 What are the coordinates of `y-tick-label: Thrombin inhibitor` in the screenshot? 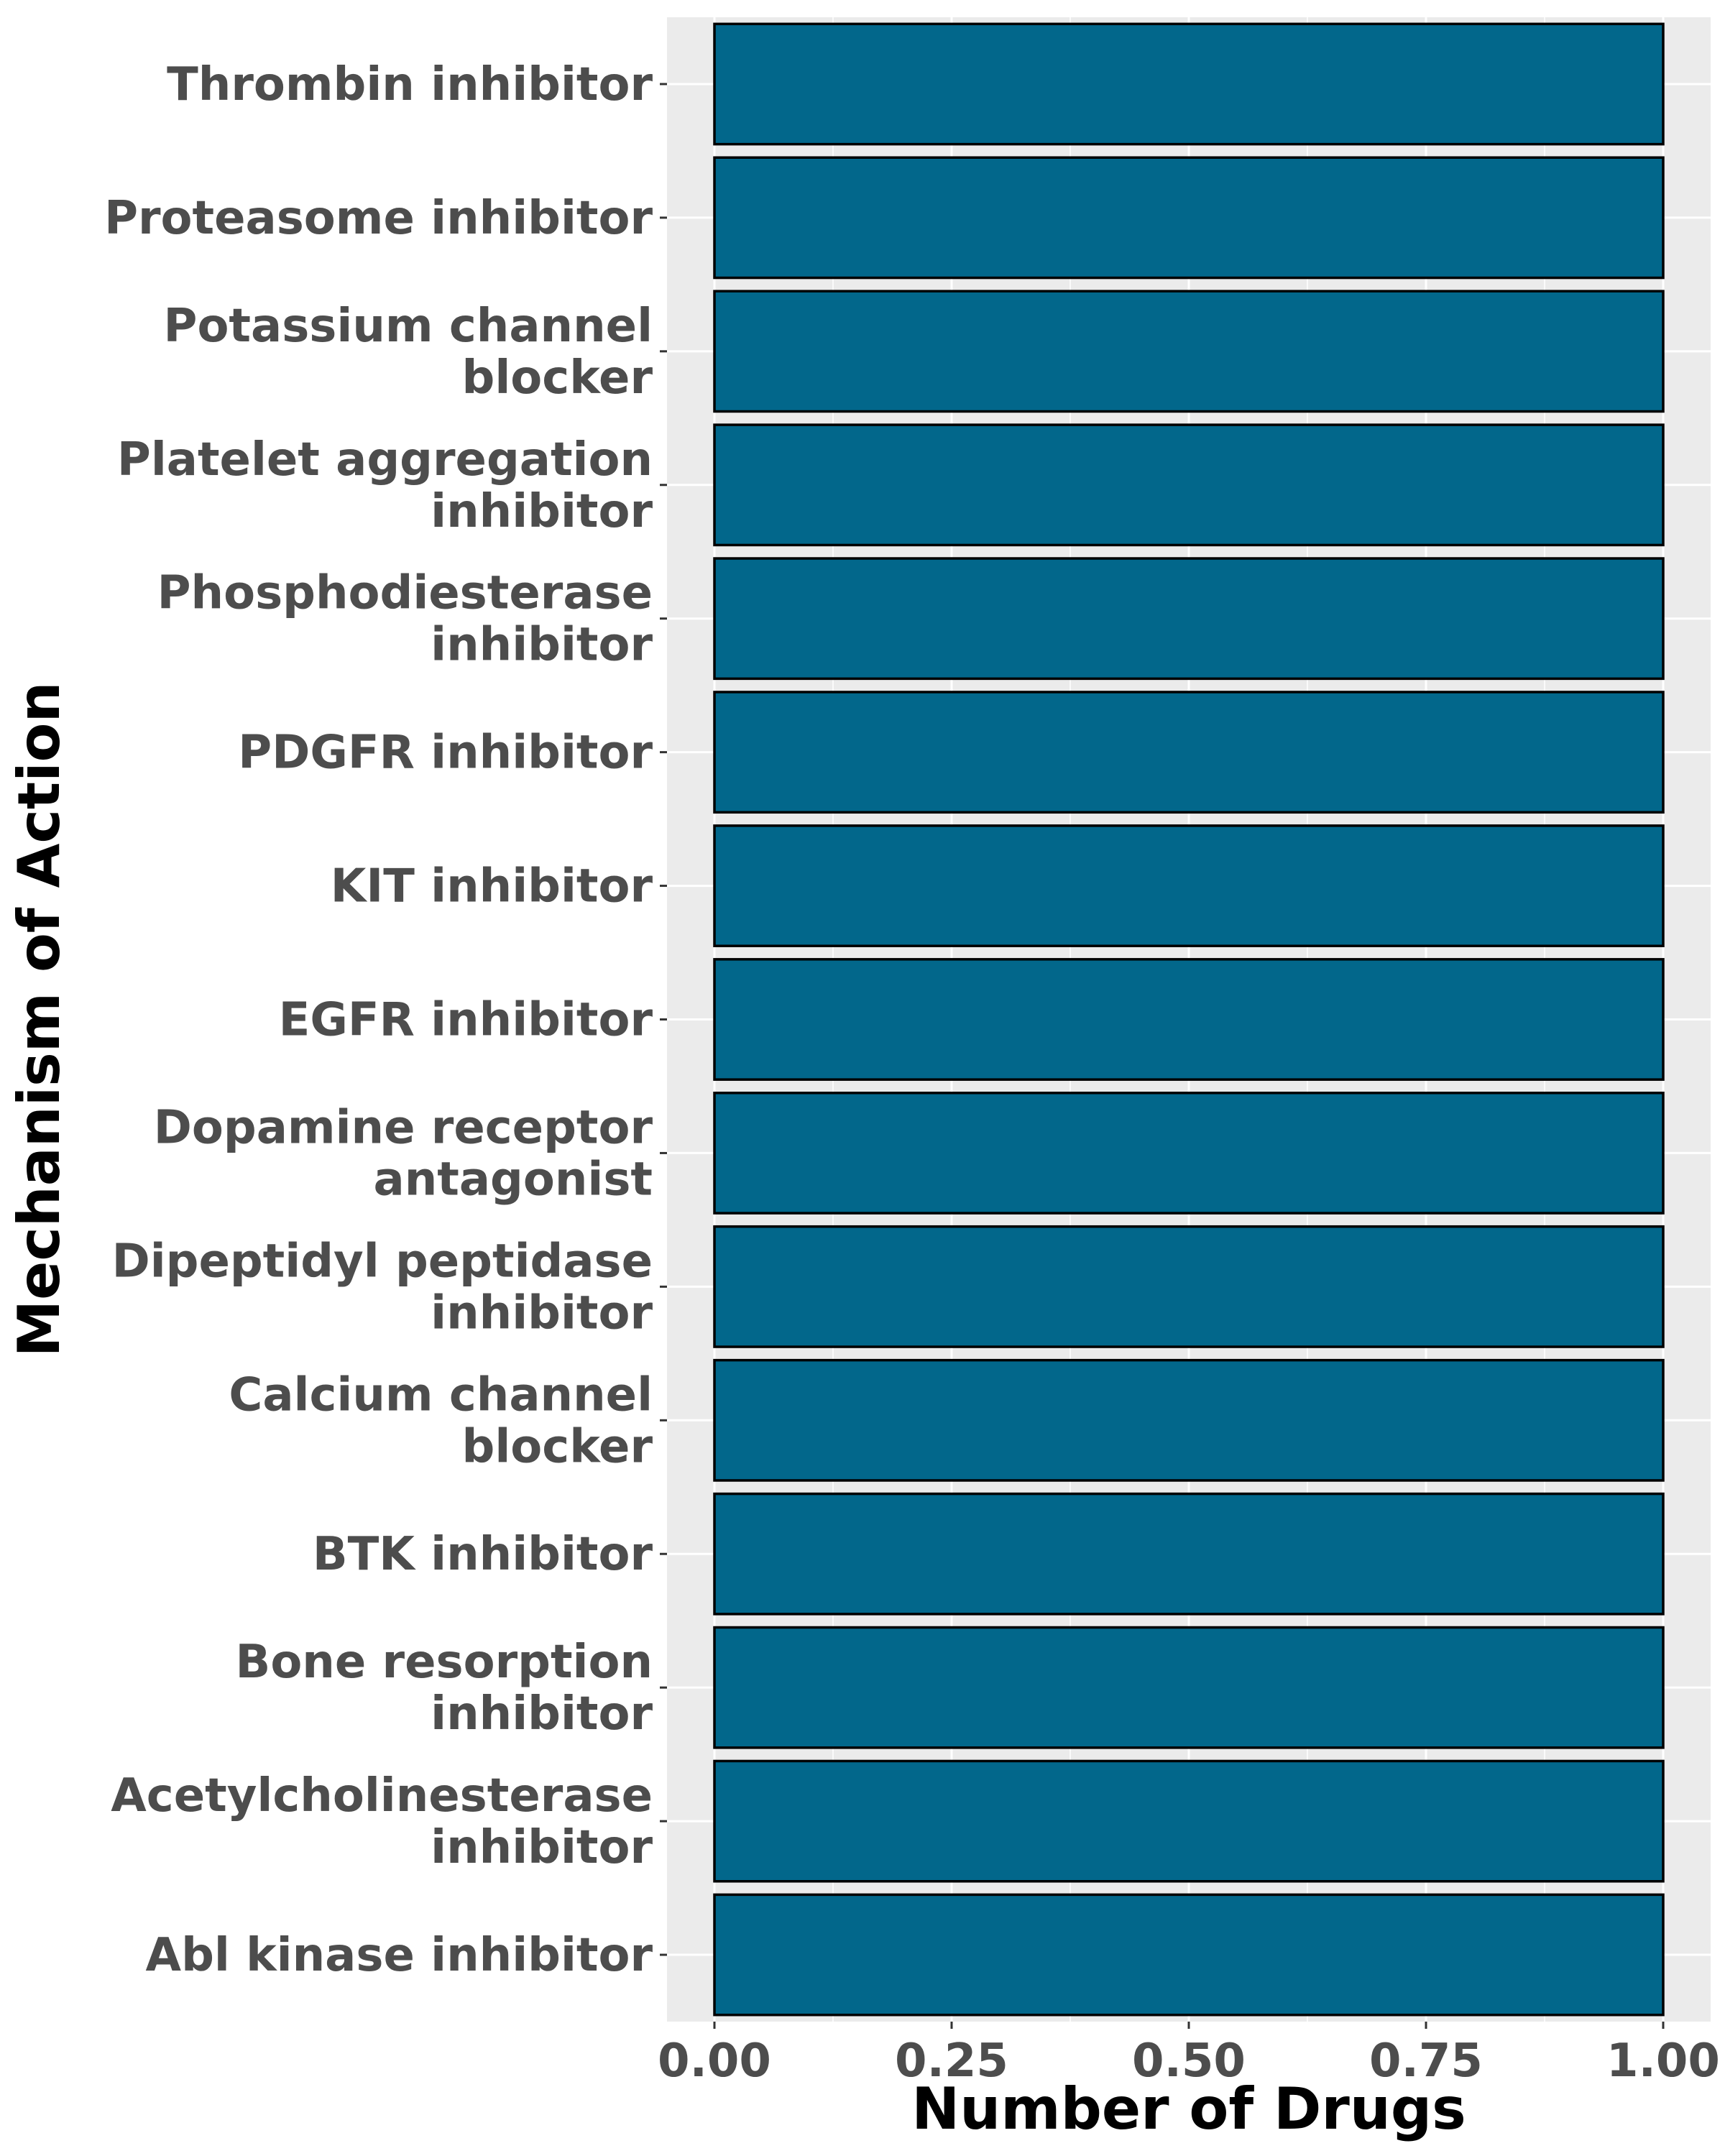 It's located at (410, 85).